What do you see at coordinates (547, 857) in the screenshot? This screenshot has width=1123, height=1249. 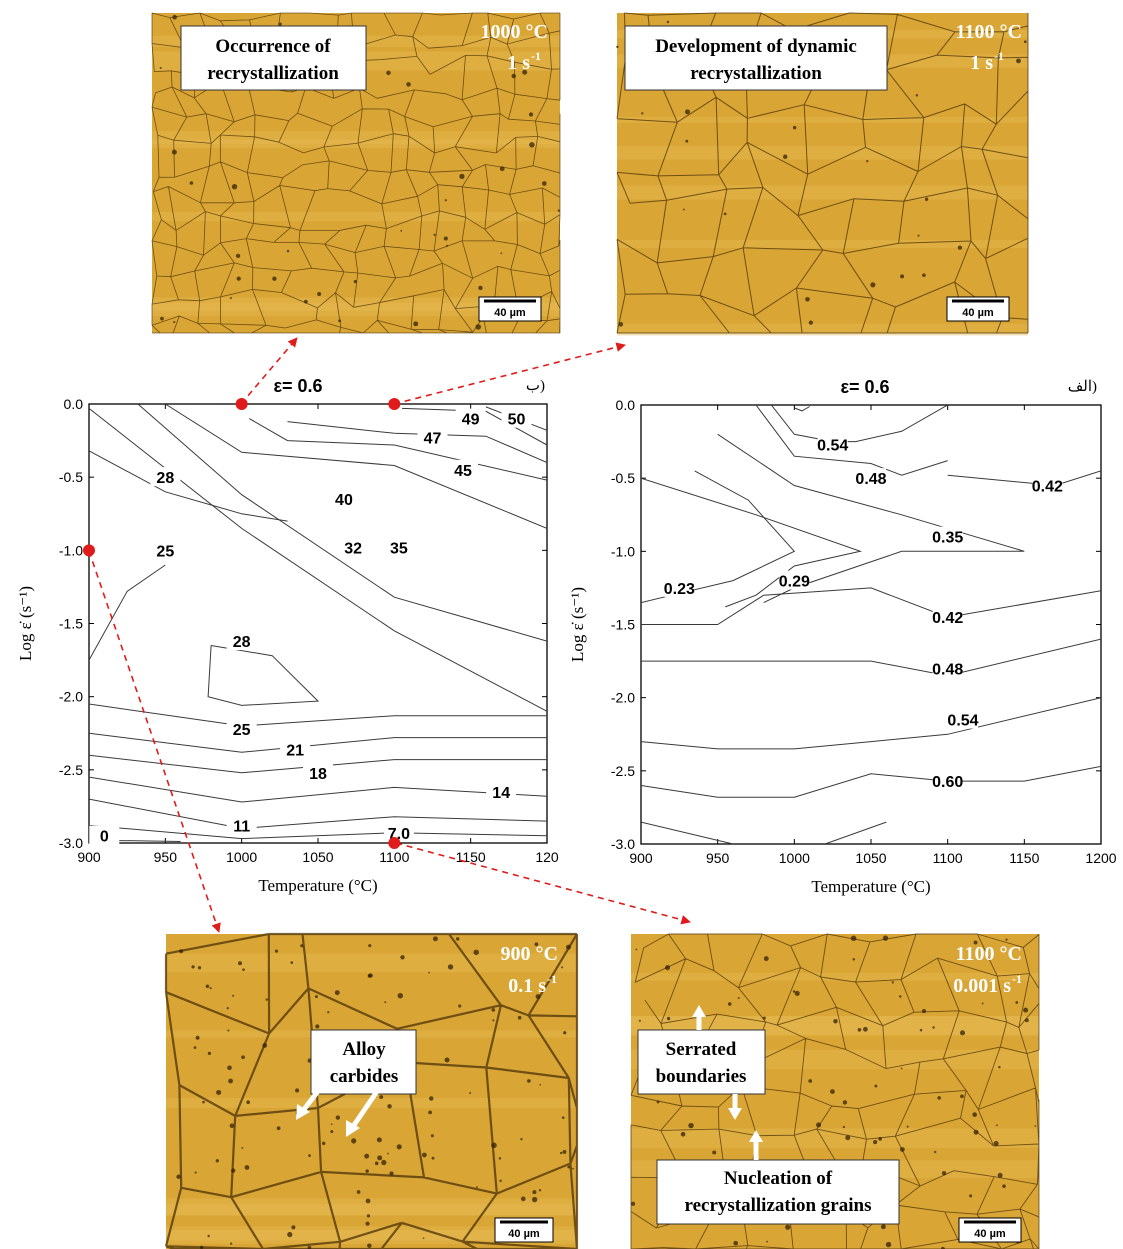 I see `x-tick-label: 120` at bounding box center [547, 857].